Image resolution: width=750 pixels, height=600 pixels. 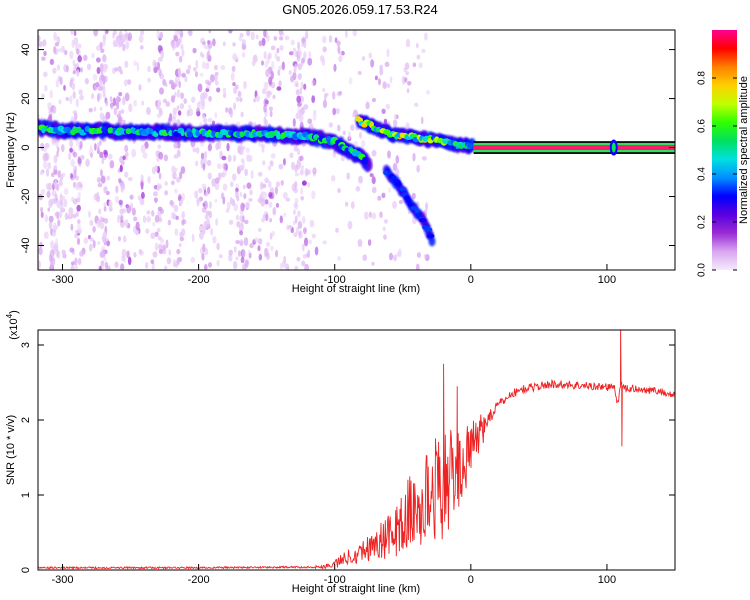 I want to click on main-track-cell, so click(x=128, y=131).